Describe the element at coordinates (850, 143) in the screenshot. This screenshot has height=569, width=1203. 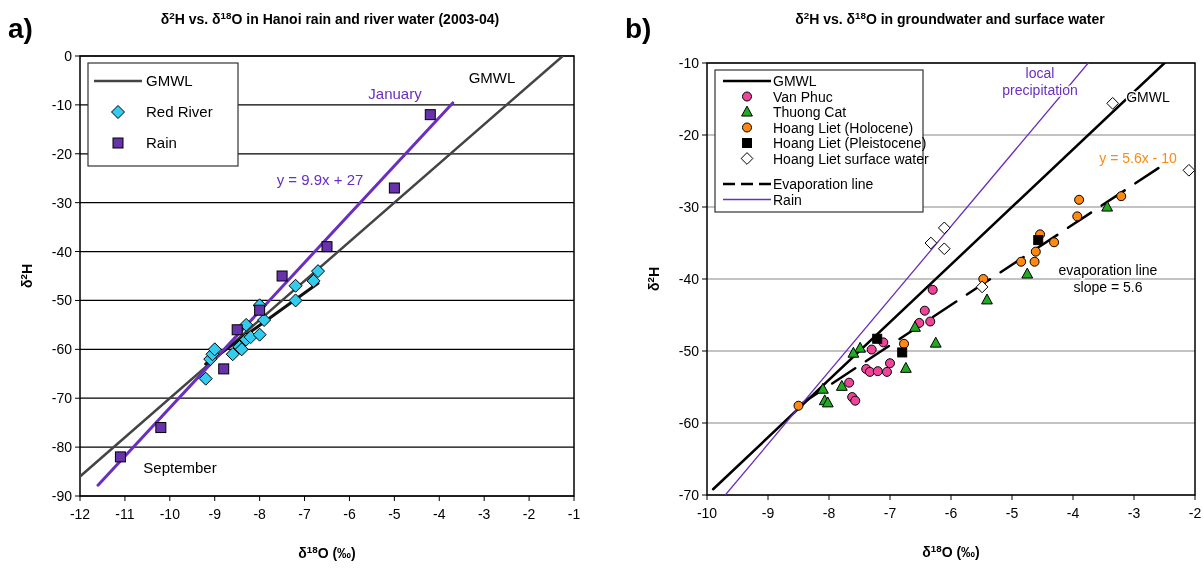
I see `legend-label: Hoang Liet (Pleistocene)` at that location.